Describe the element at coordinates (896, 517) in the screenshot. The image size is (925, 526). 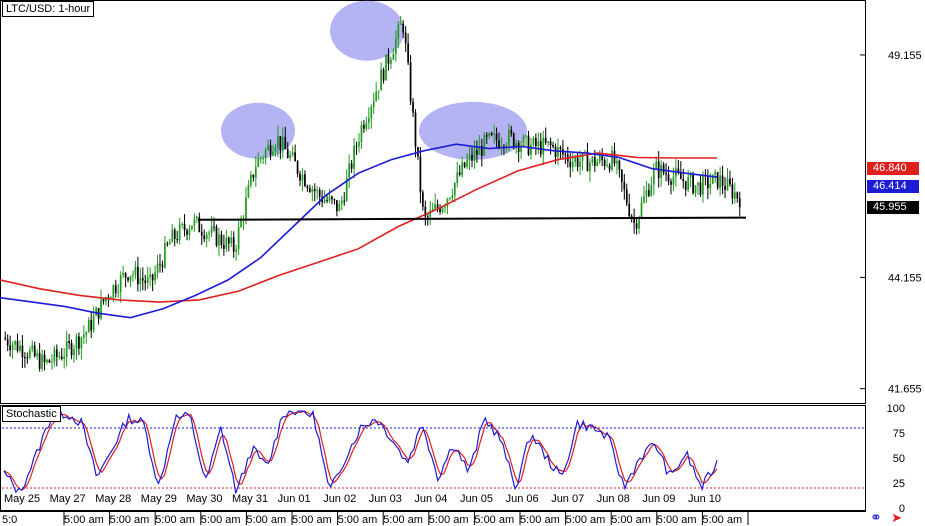
I see `arrow-icon: ➤` at that location.